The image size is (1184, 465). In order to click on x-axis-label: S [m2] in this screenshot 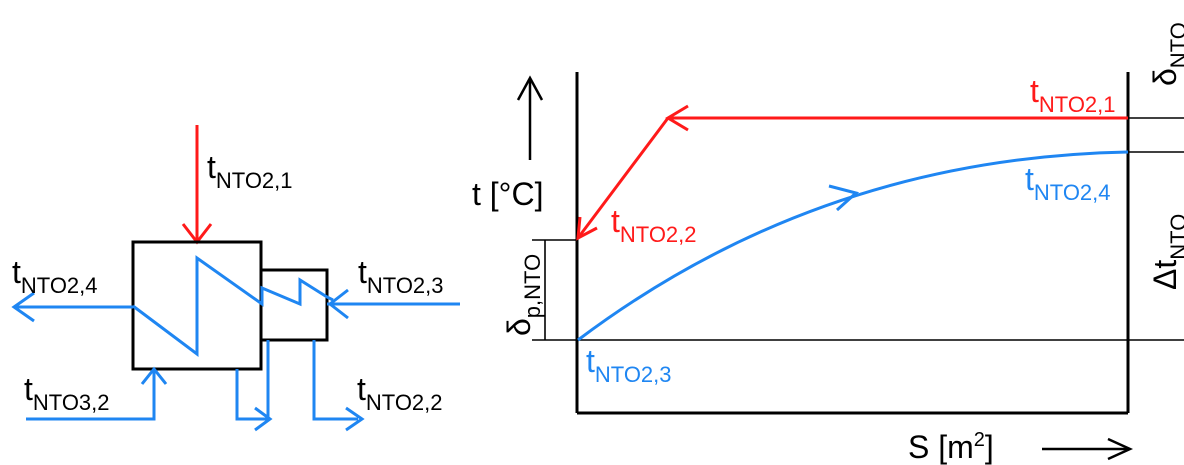, I will do `click(951, 447)`.